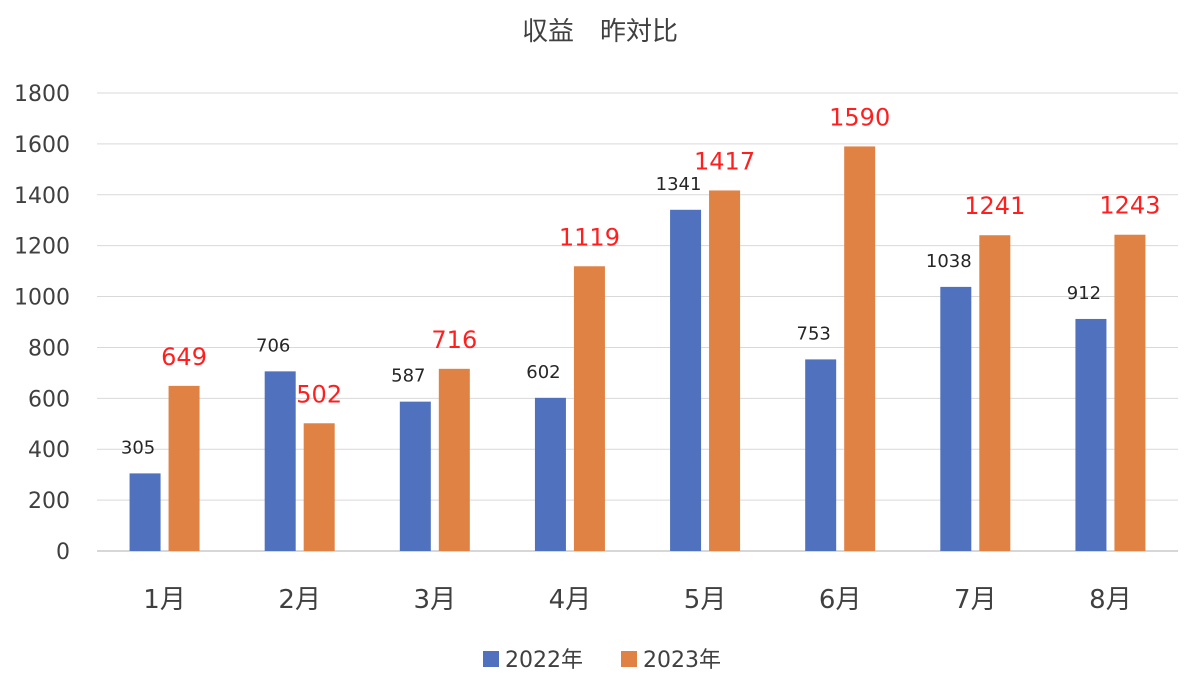 The width and height of the screenshot is (1200, 692). What do you see at coordinates (319, 394) in the screenshot?
I see `data-label-2023年-2月: 502` at bounding box center [319, 394].